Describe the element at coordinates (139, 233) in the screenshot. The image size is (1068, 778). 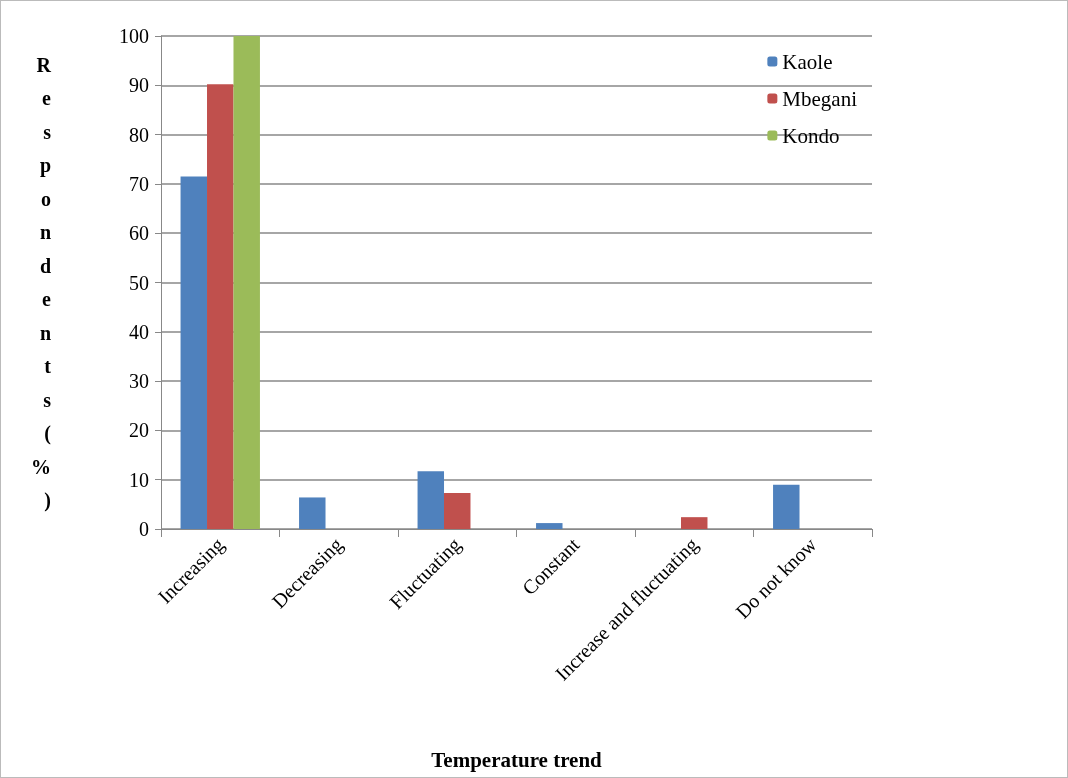
I see `y-tick-label: 60` at that location.